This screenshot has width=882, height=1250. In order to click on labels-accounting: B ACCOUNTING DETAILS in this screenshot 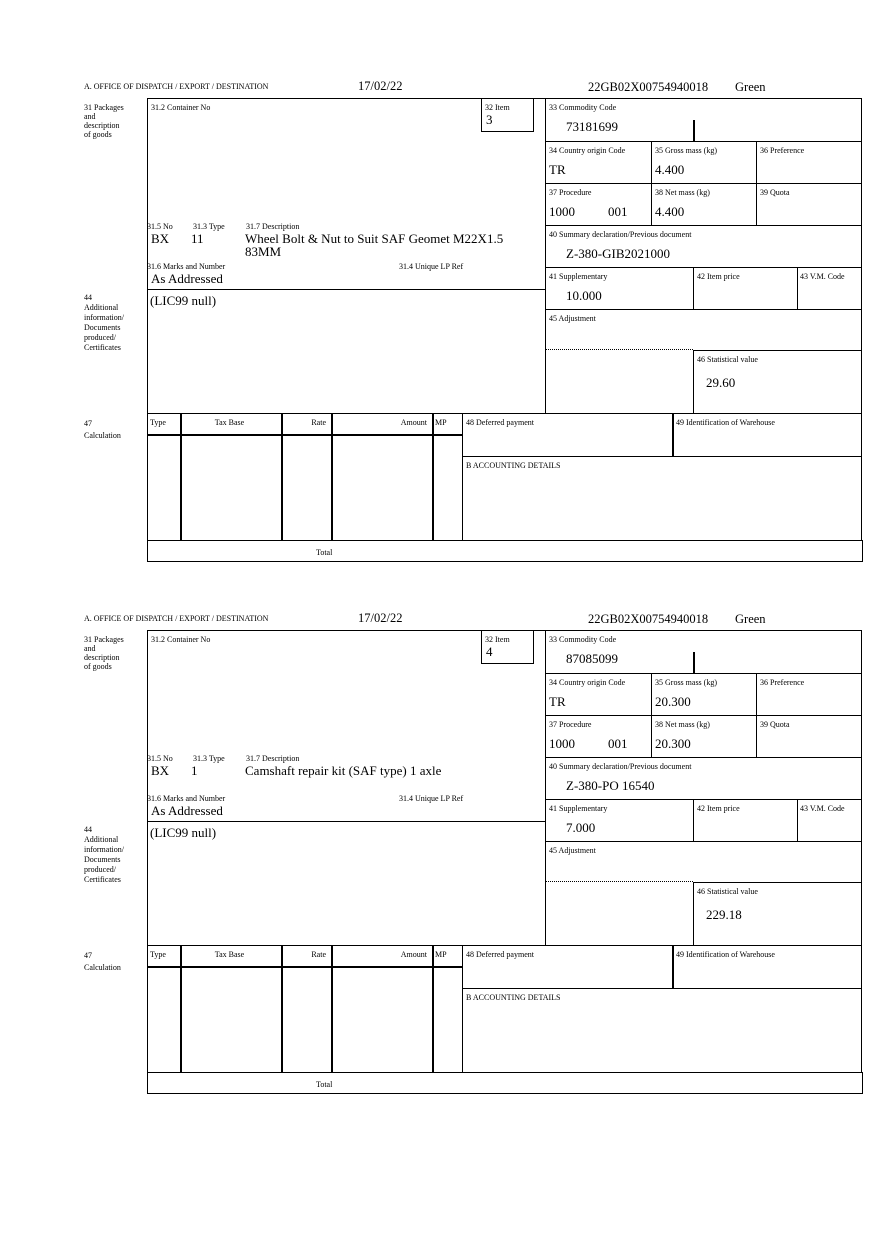, I will do `click(513, 997)`.